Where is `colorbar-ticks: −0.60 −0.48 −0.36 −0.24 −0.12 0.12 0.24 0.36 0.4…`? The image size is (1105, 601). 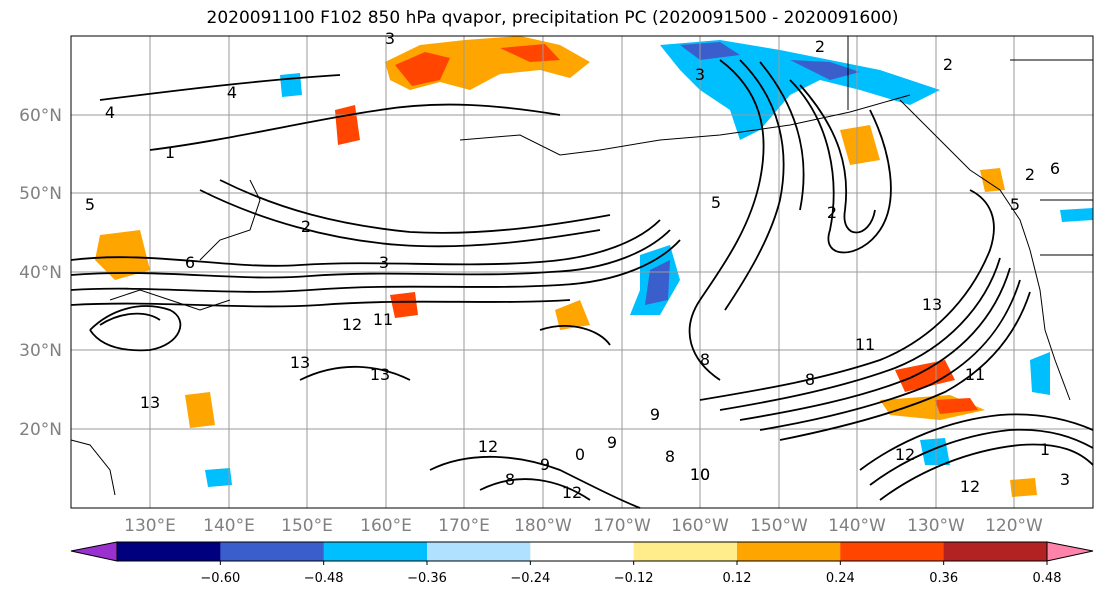
colorbar-ticks: −0.60 −0.48 −0.36 −0.24 −0.12 0.12 0.24 0.36 0.4… is located at coordinates (631, 573).